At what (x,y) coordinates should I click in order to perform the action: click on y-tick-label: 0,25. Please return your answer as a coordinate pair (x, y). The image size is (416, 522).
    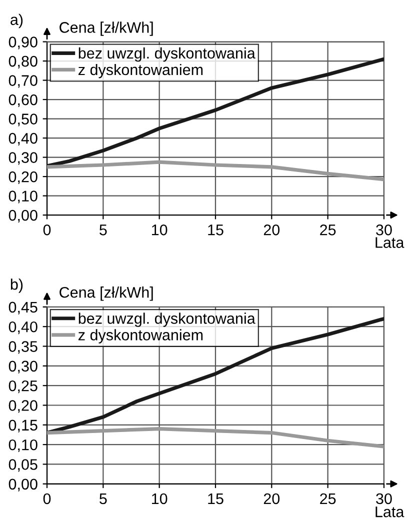
    Looking at the image, I should click on (23, 387).